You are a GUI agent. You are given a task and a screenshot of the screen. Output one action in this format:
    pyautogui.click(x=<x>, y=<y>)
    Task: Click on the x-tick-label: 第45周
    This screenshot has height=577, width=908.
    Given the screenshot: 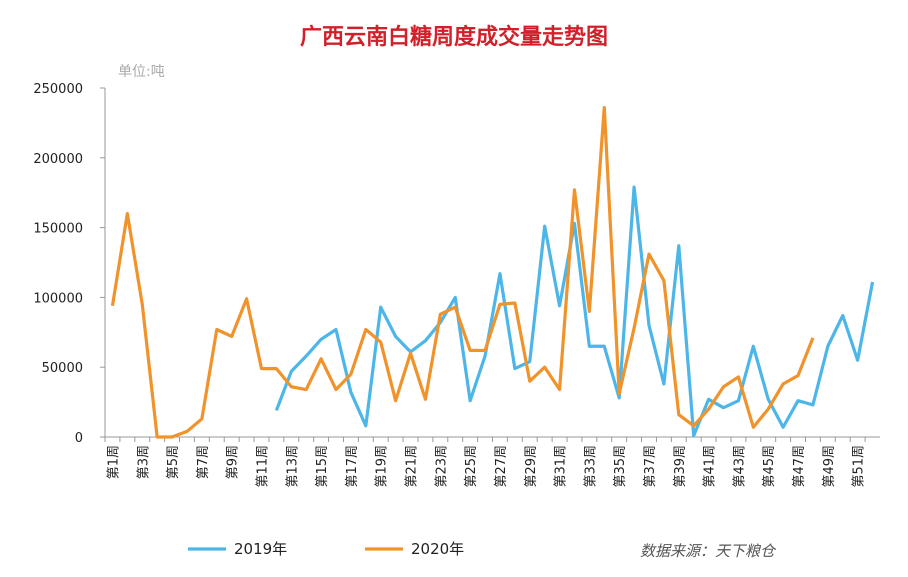 What is the action you would take?
    pyautogui.click(x=769, y=466)
    